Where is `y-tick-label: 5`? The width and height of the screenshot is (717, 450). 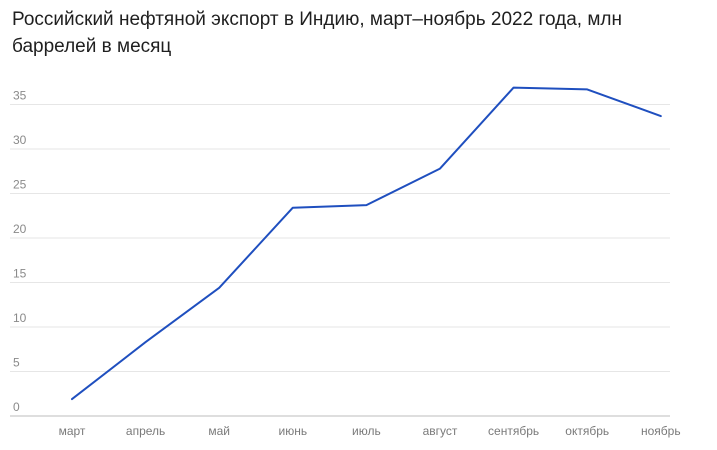 y-tick-label: 5 is located at coordinates (16, 363).